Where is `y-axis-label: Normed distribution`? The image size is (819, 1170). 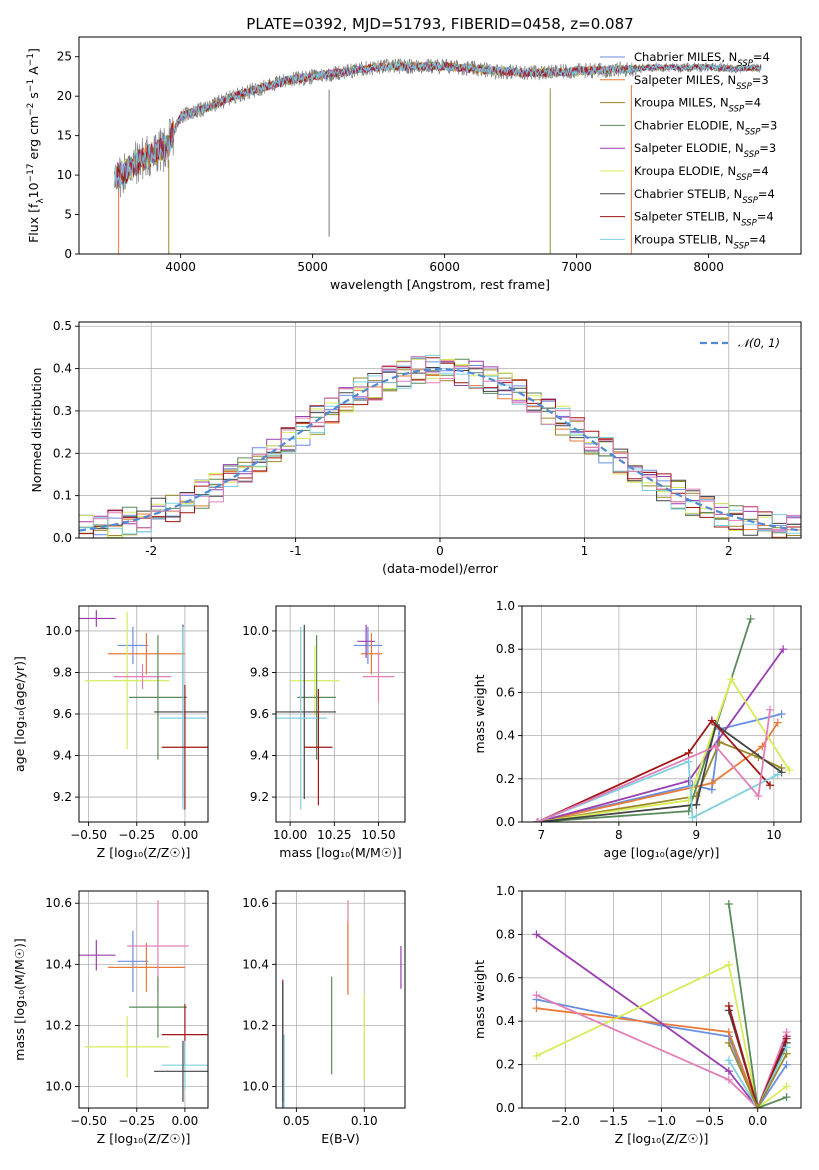
y-axis-label: Normed distribution is located at coordinates (36, 430).